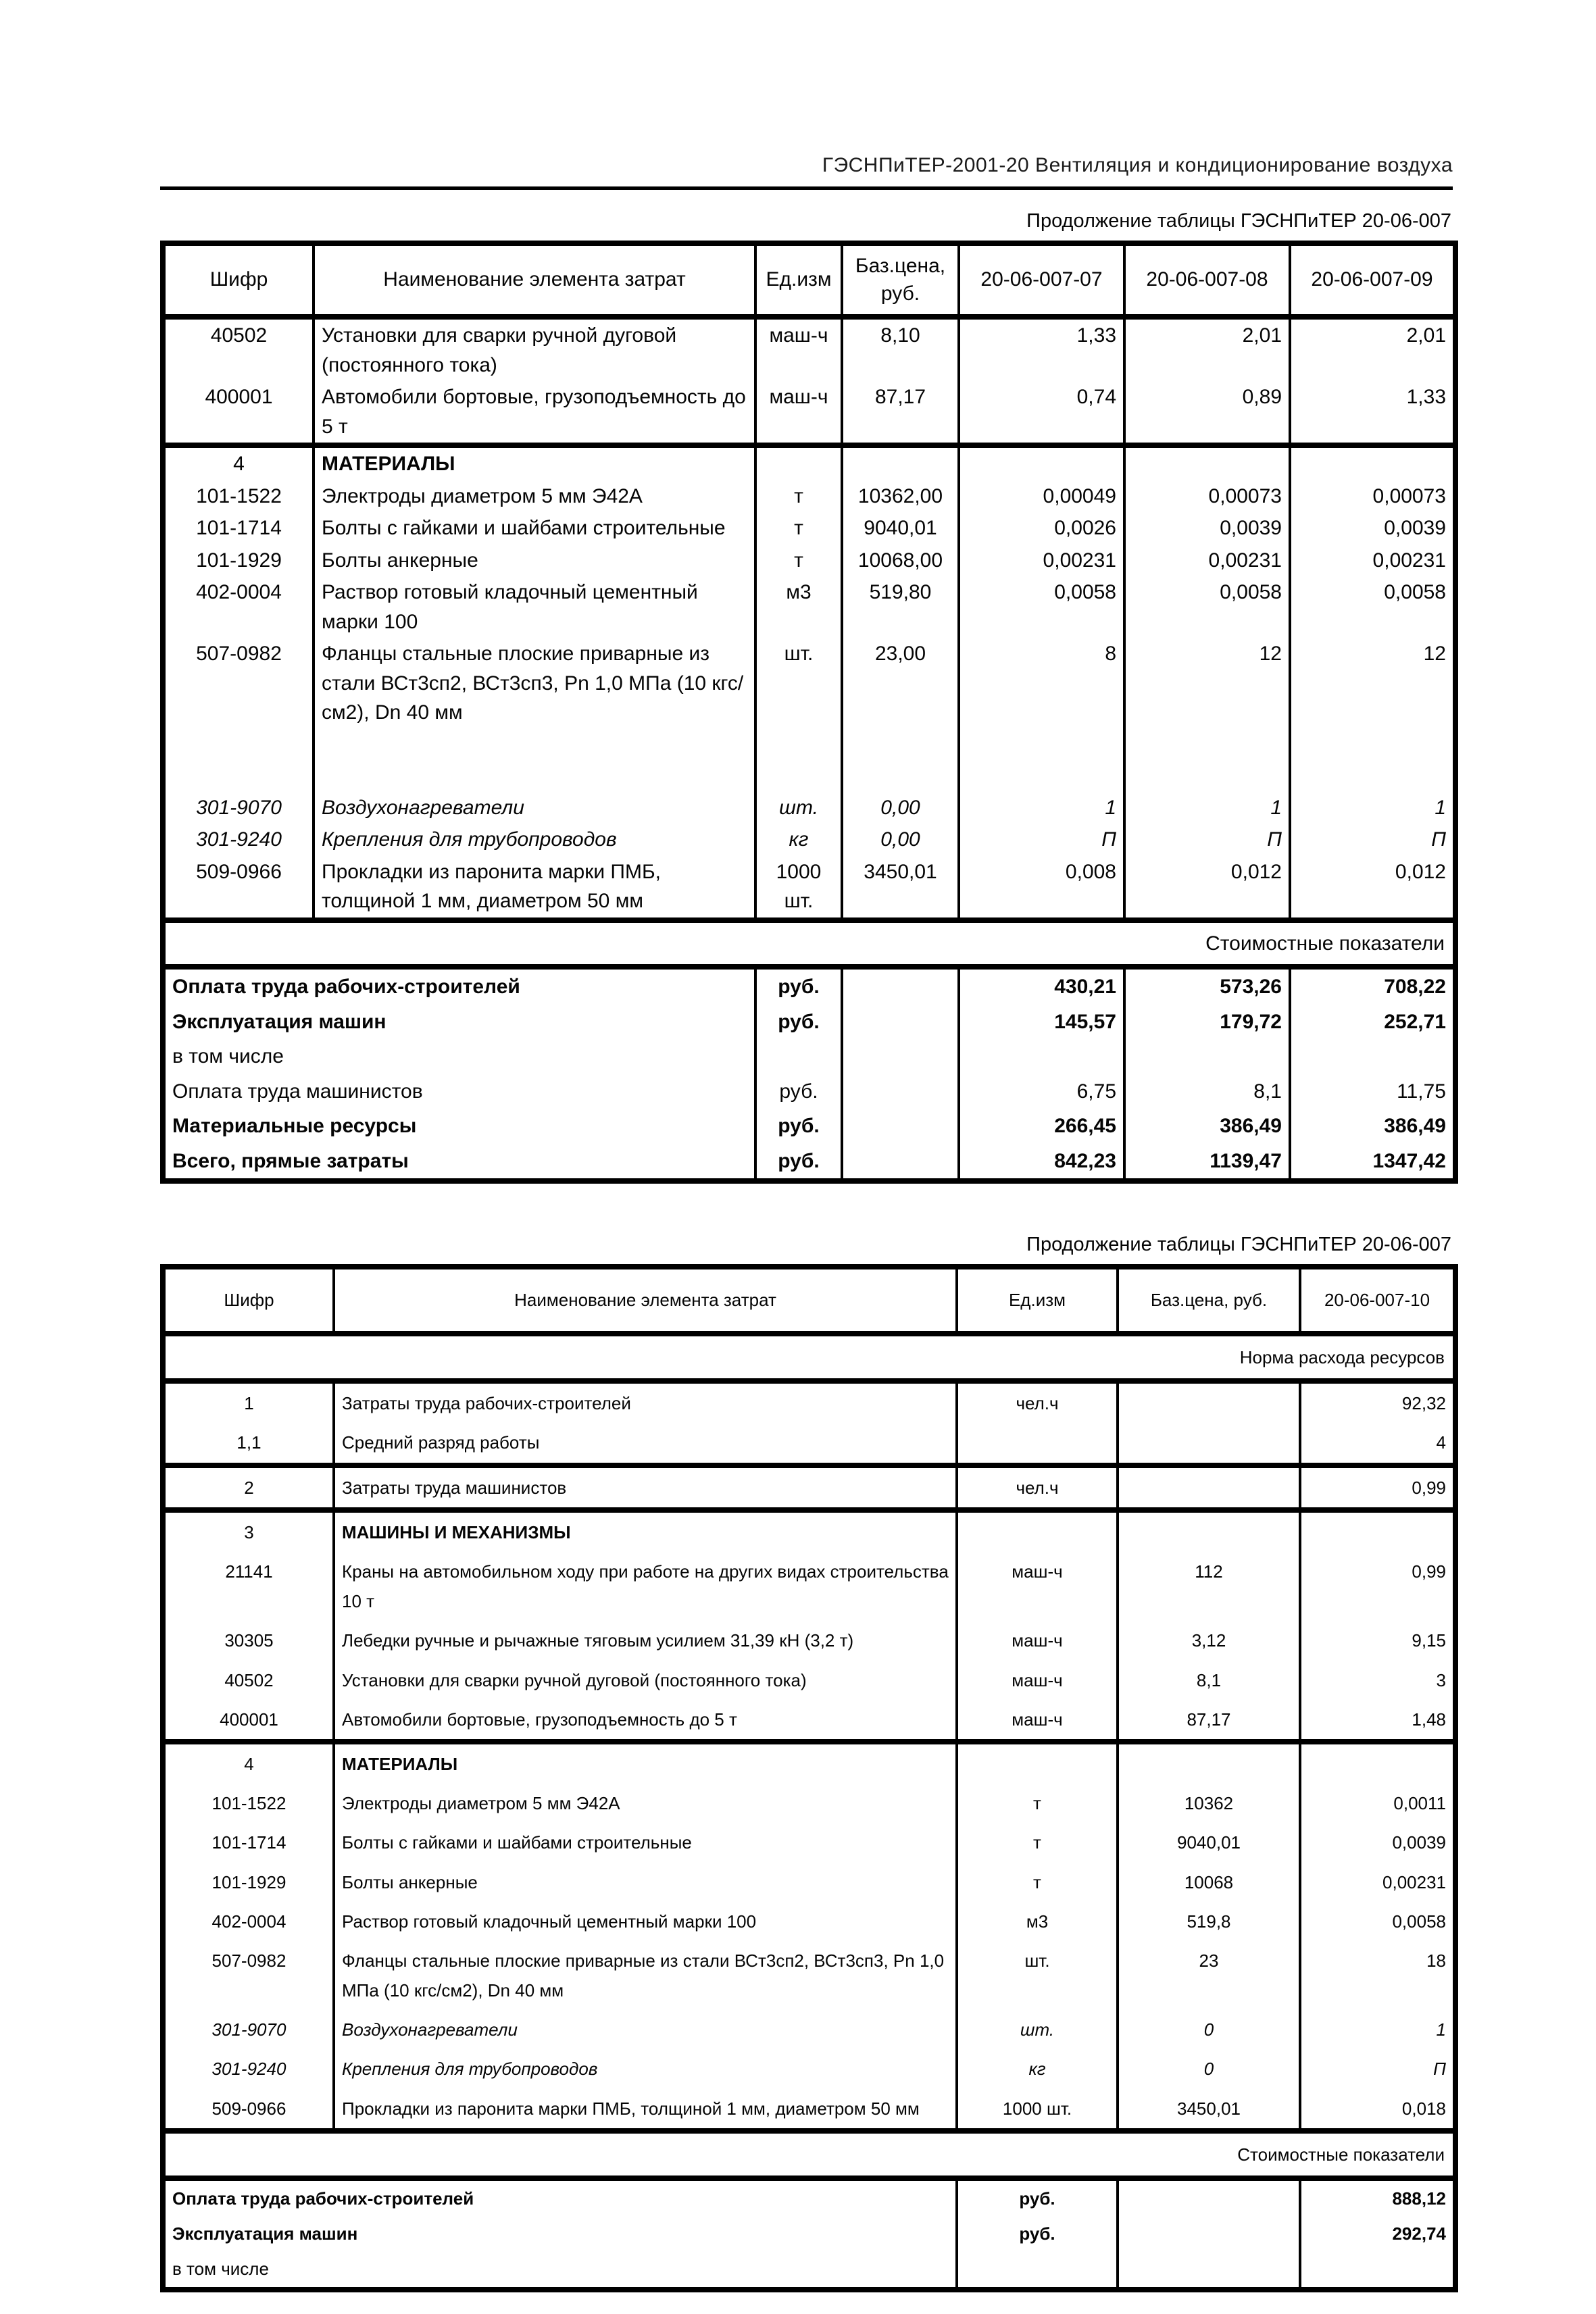 The image size is (1596, 2314). I want to click on table-row: 301-9070 Воздухонагреватели шт. 0 1, so click(809, 2030).